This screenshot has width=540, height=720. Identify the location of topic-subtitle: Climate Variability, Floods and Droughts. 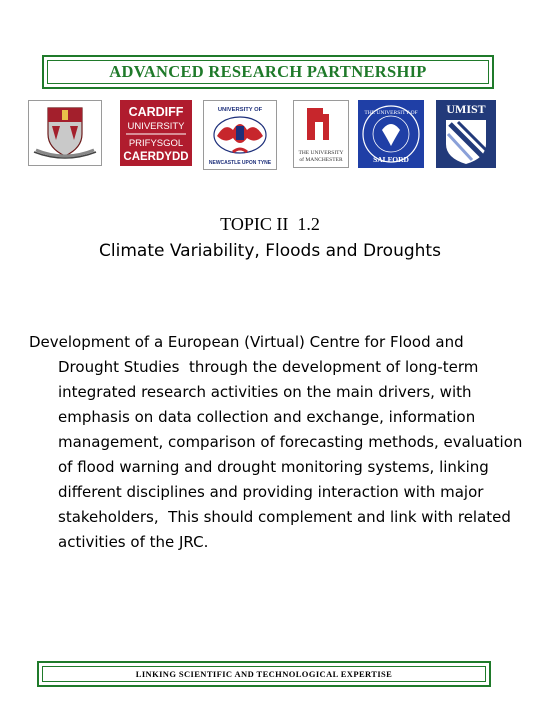
(270, 251).